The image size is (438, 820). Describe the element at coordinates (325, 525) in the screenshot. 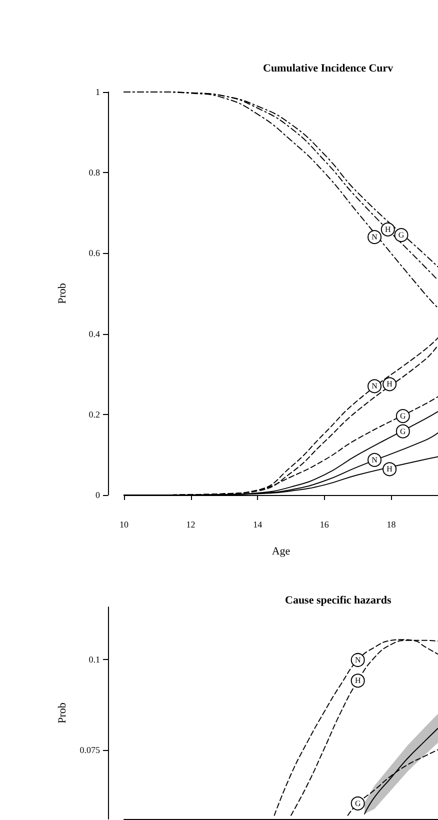

I see `x-tick-label: 16` at that location.